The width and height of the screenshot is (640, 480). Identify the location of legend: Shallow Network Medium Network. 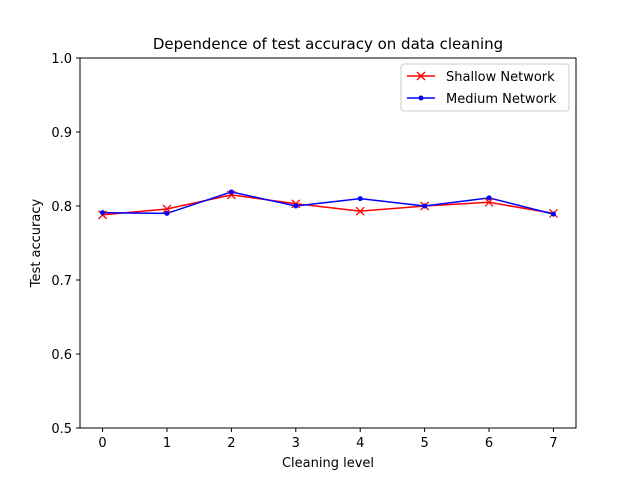
(485, 87).